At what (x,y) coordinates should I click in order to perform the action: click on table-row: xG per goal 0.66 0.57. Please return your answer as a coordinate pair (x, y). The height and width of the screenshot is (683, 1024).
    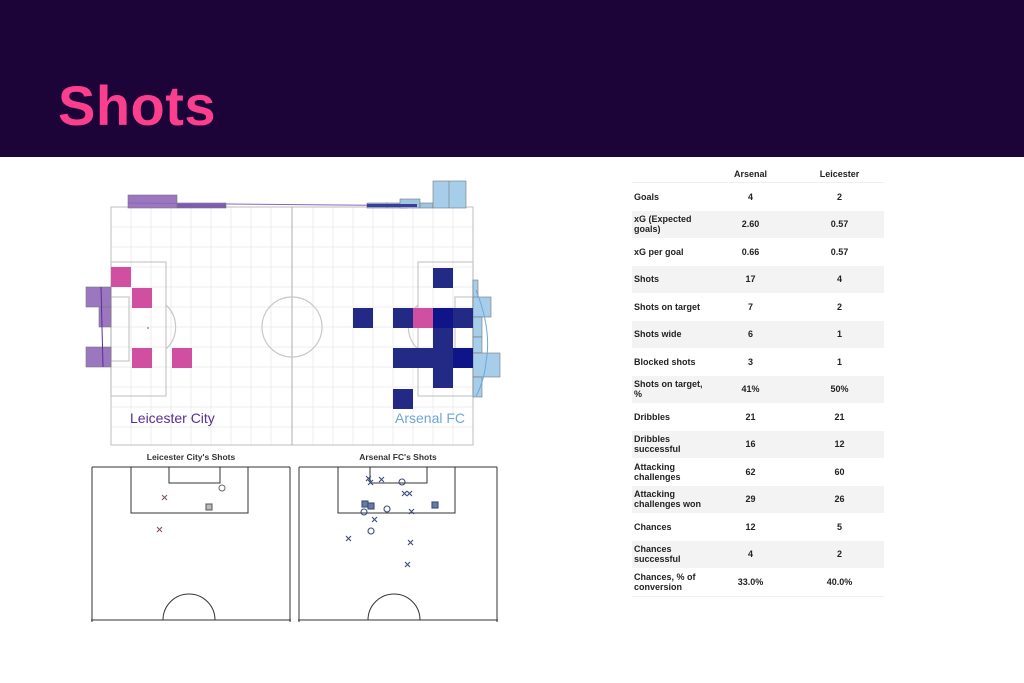
    Looking at the image, I should click on (758, 252).